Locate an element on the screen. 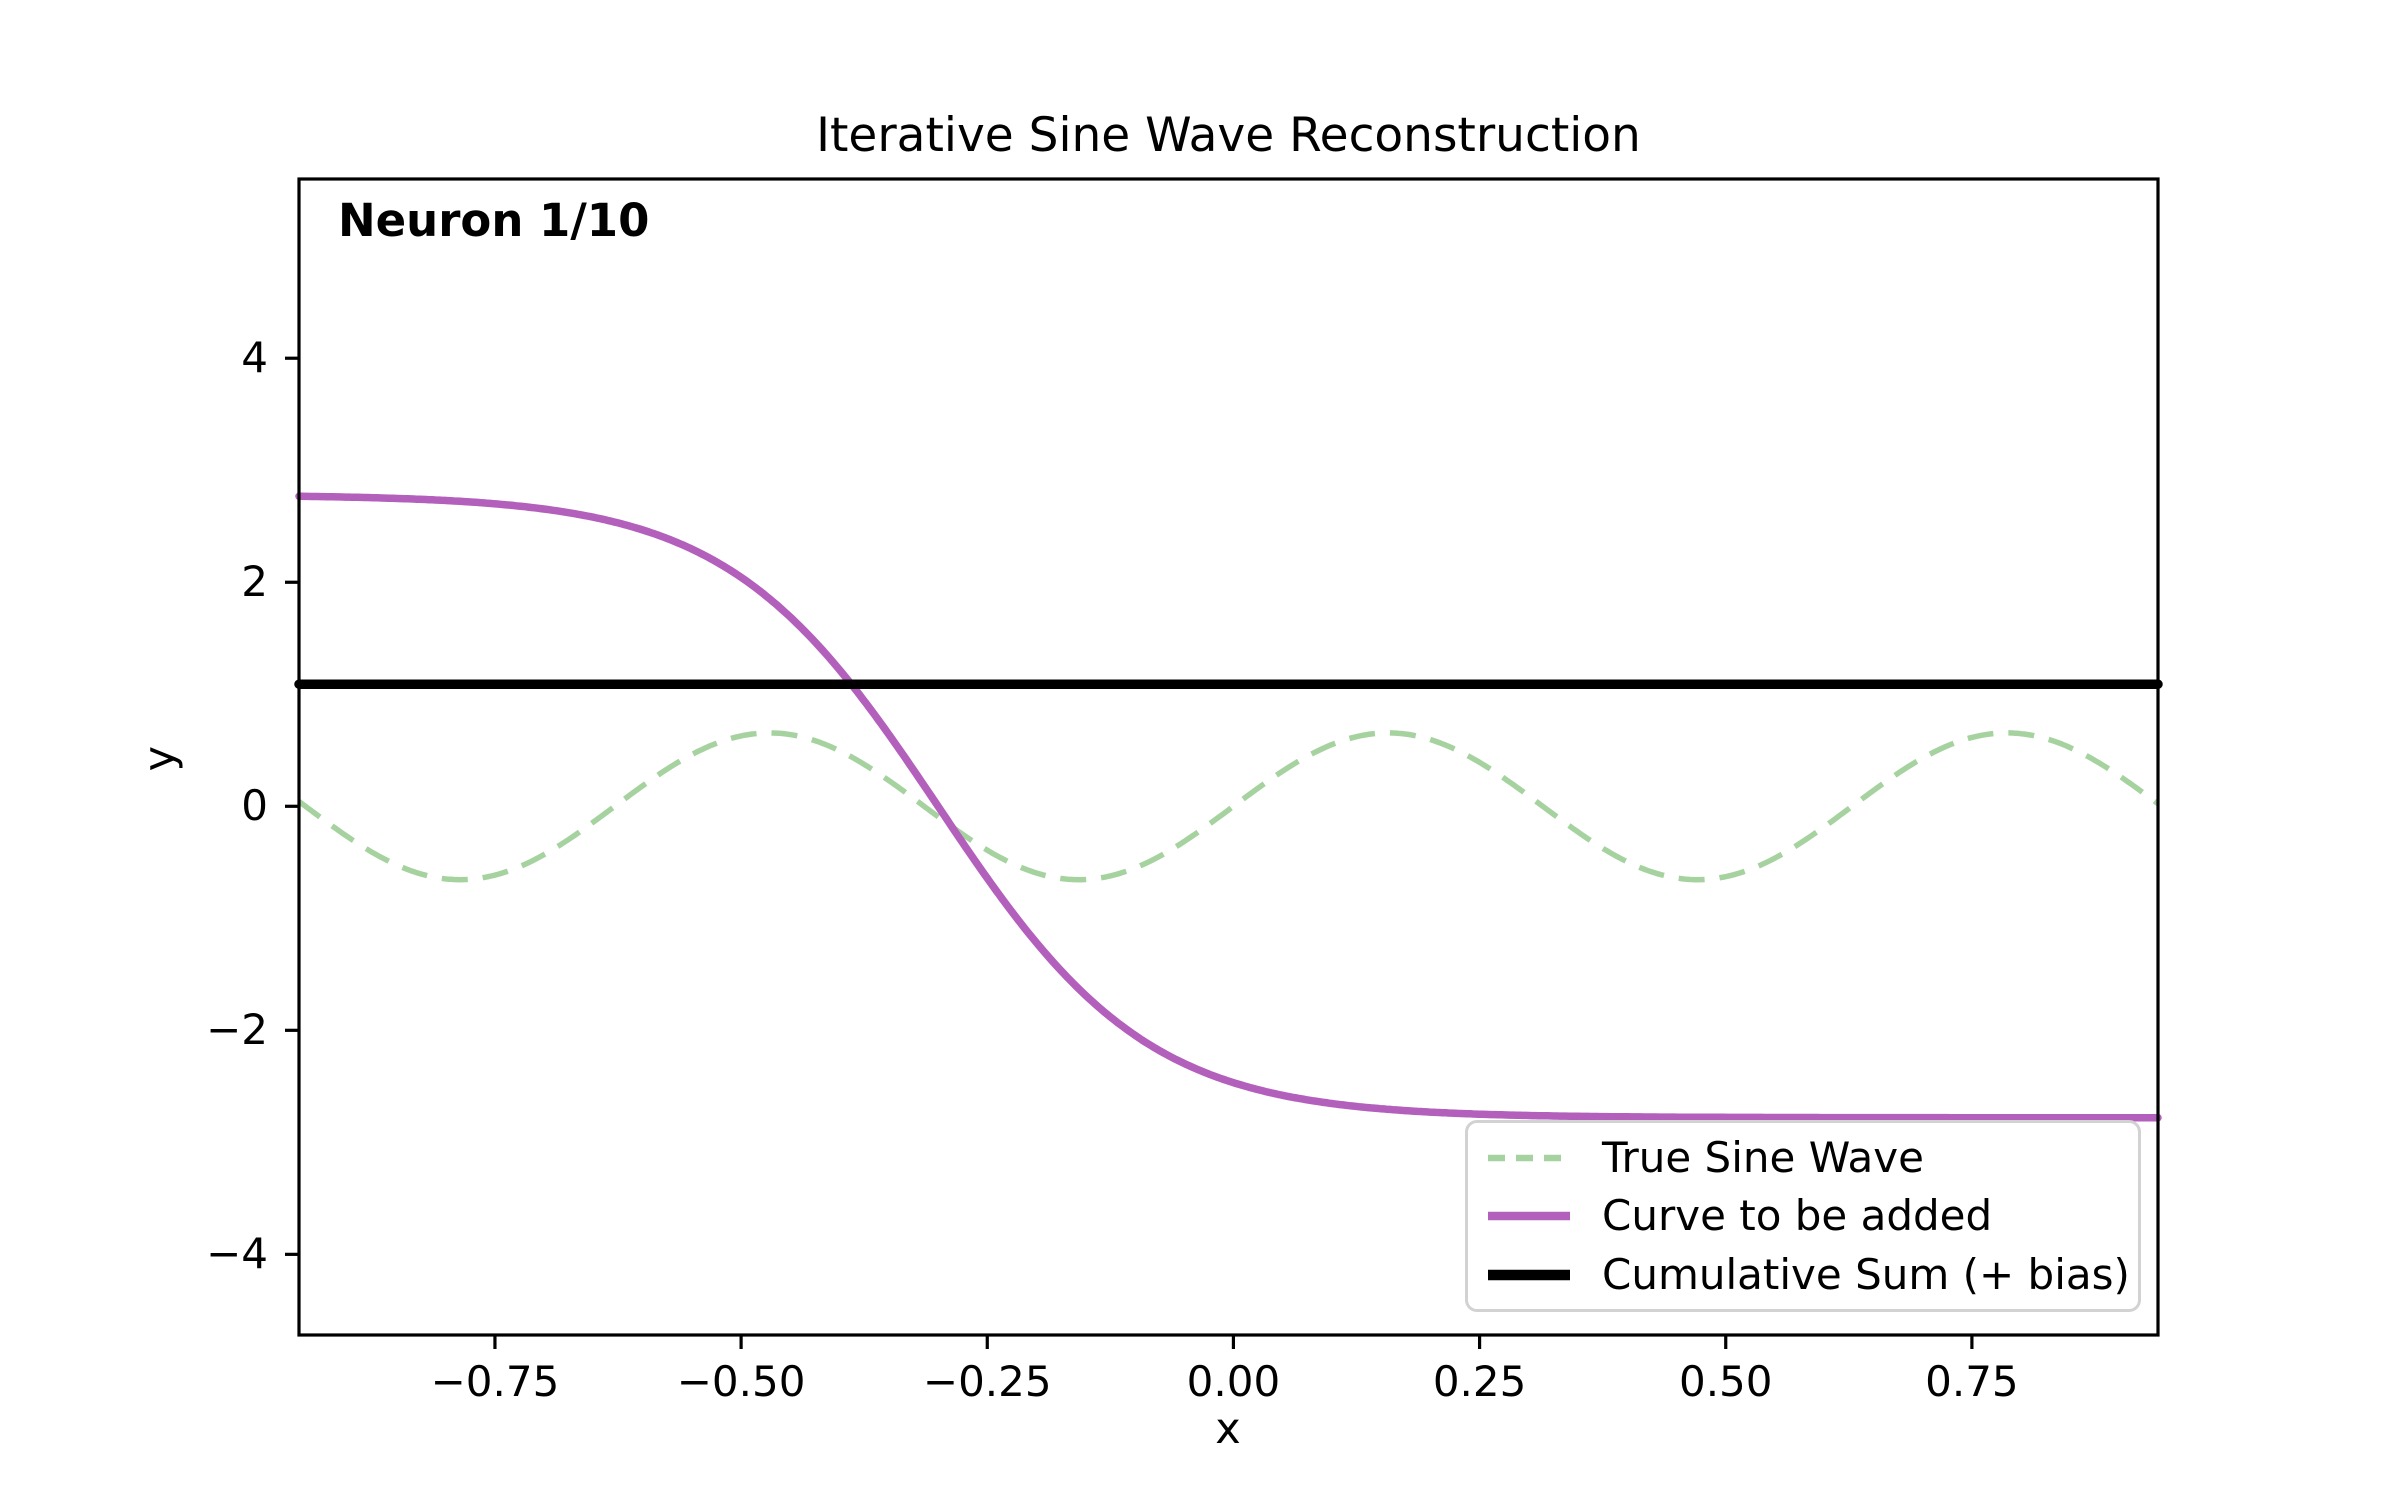 Image resolution: width=2400 pixels, height=1500 pixels. x-tick-label: −0.75 is located at coordinates (495, 1381).